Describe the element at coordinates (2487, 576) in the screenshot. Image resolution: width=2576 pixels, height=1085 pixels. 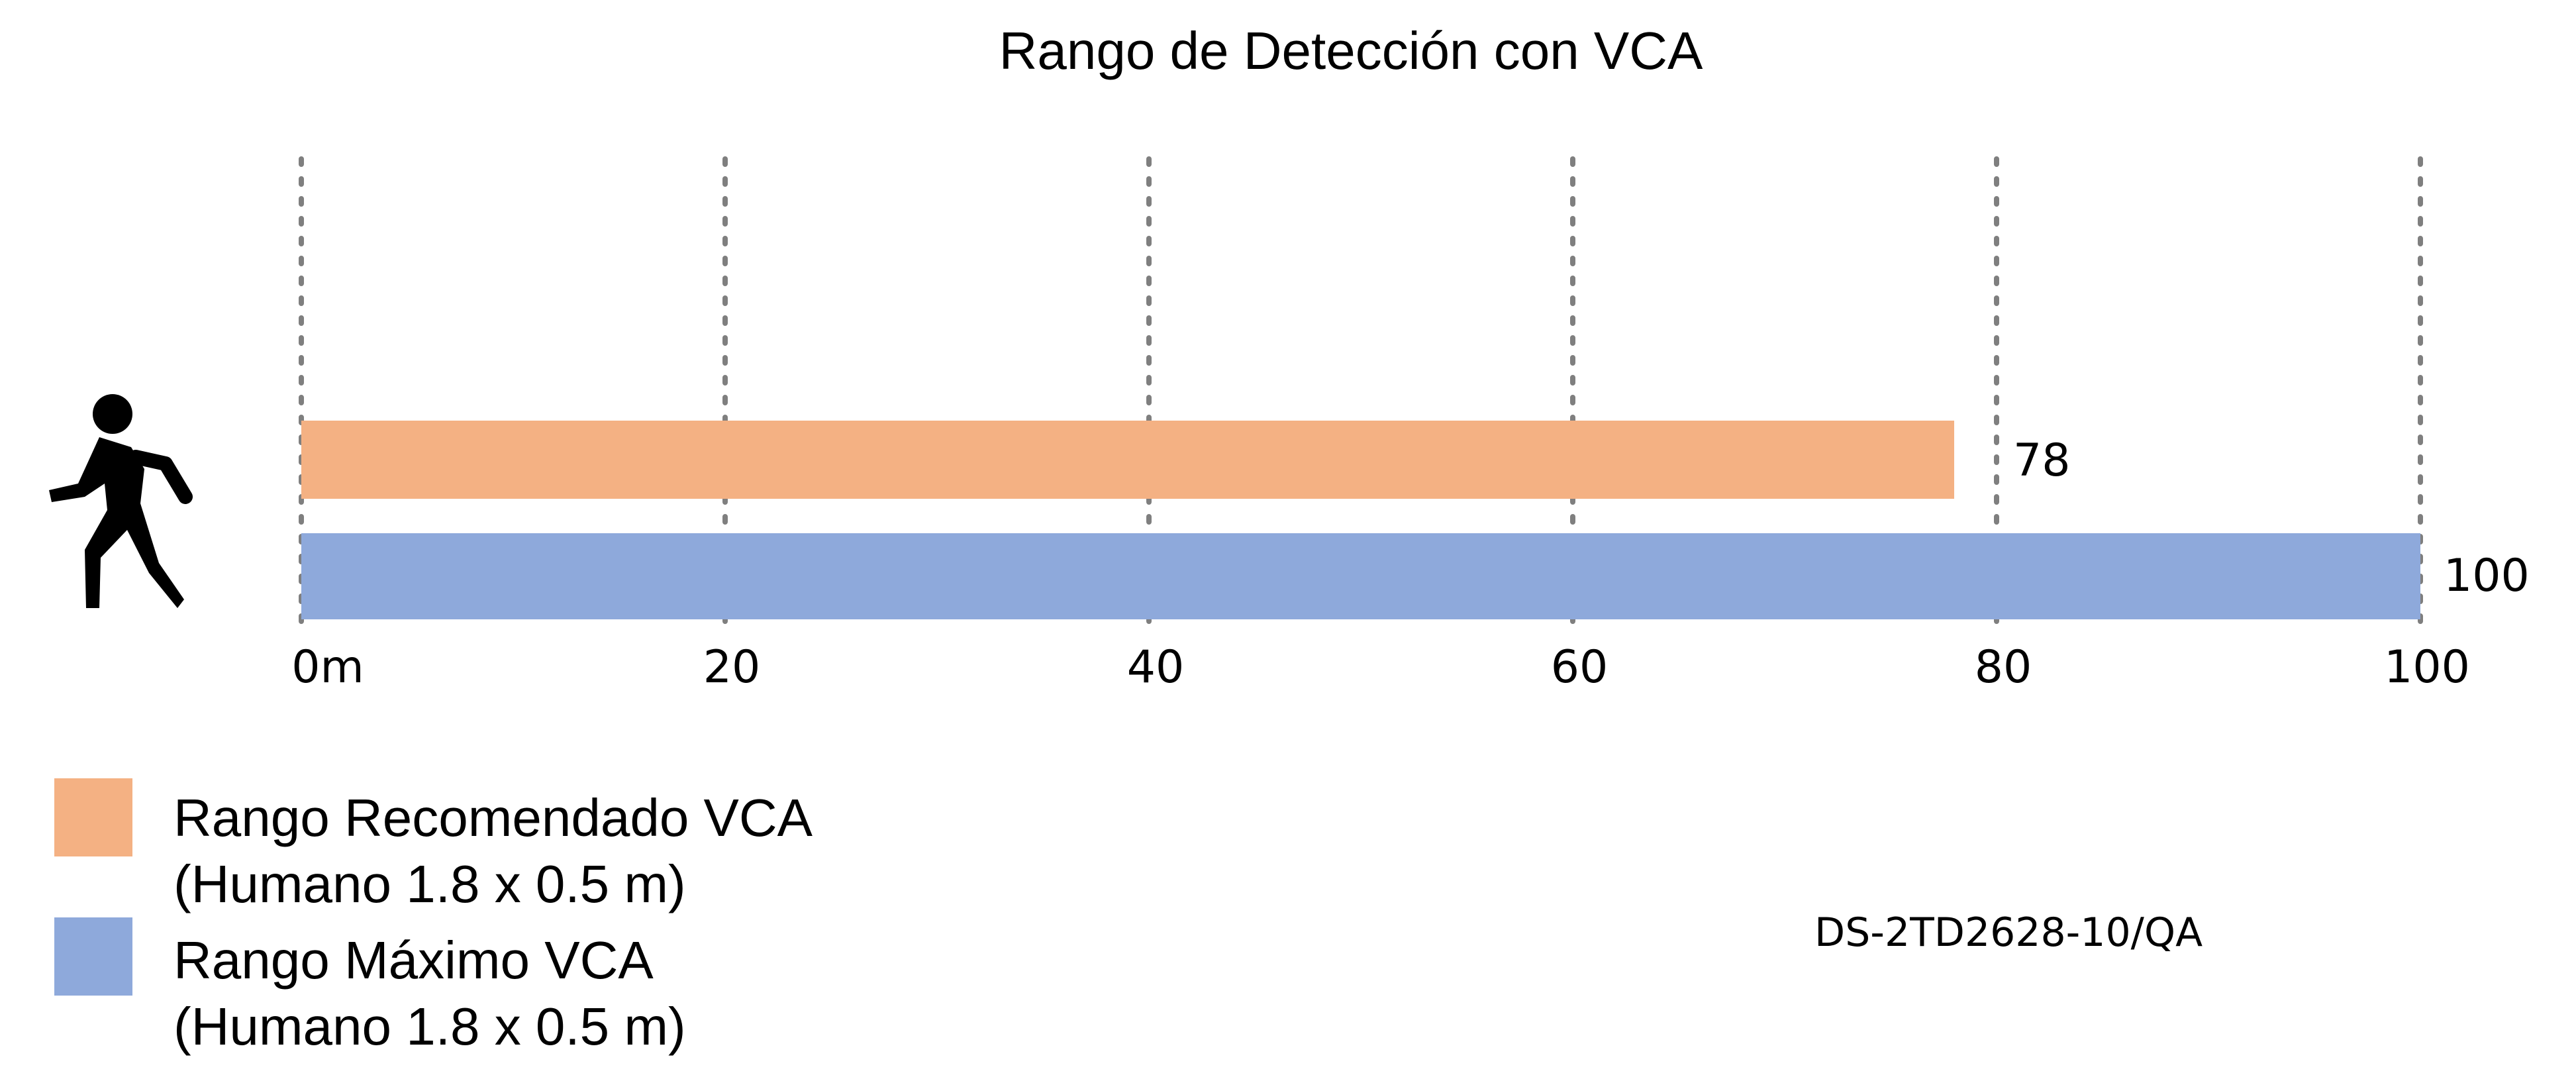
I see `value-label-maximum: 100` at that location.